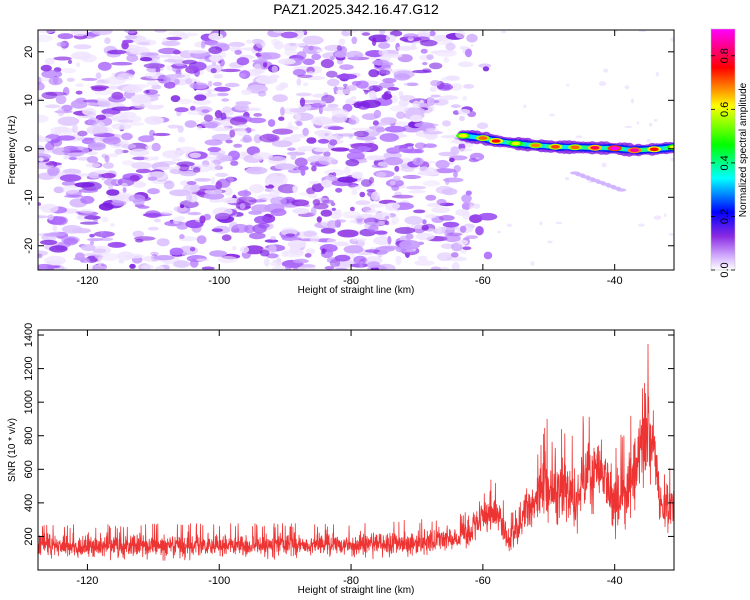  I want to click on x-tick-label: -120, so click(87, 581).